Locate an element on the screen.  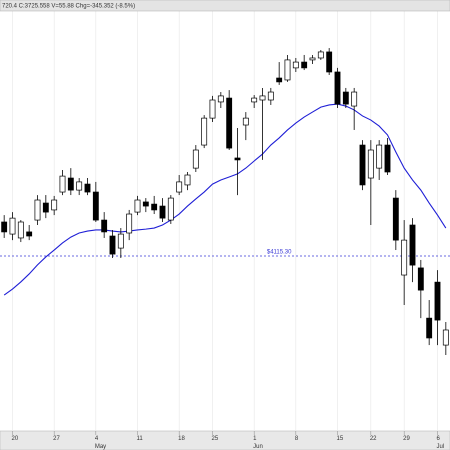
x-tick-label: 6 is located at coordinates (439, 439).